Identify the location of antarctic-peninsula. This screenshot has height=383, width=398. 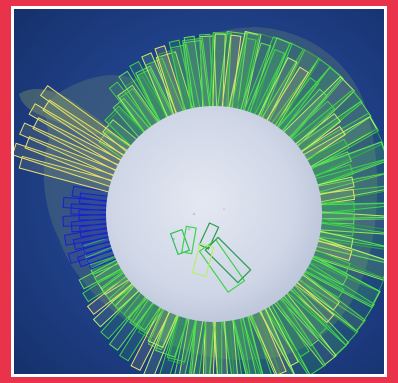
(66, 112).